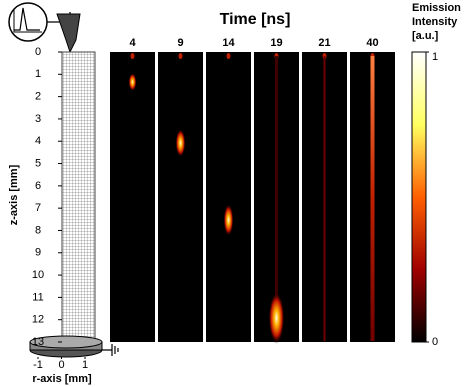 This screenshot has width=466, height=387. Describe the element at coordinates (38, 163) in the screenshot. I see `z-tick-label: 5` at that location.